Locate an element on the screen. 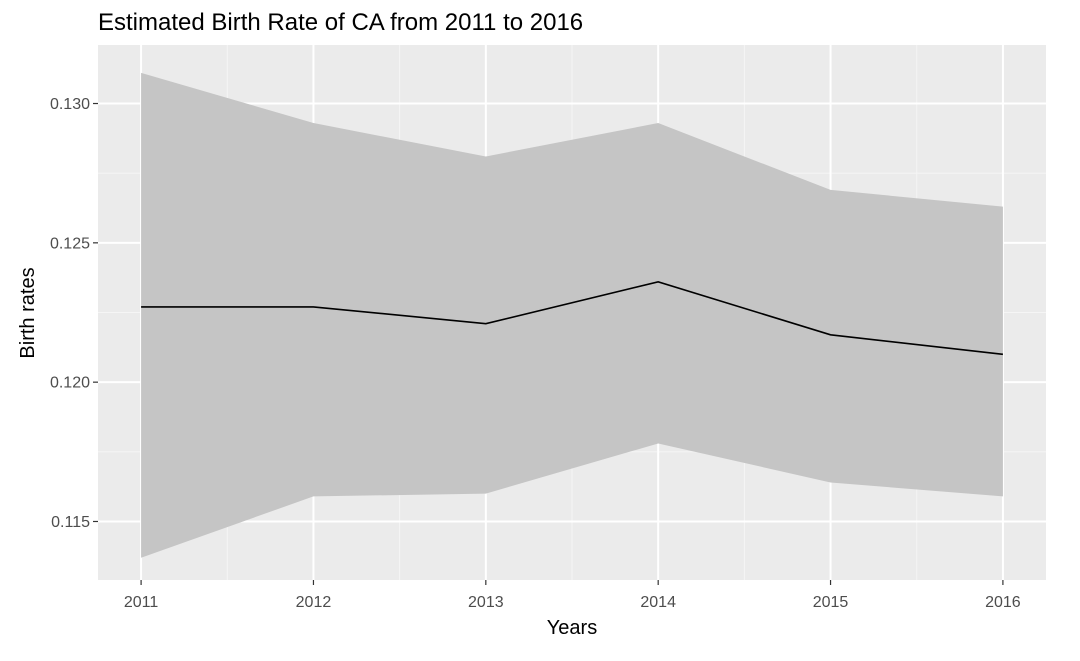 The height and width of the screenshot is (661, 1080). x-tick-label: 2016 is located at coordinates (1003, 602).